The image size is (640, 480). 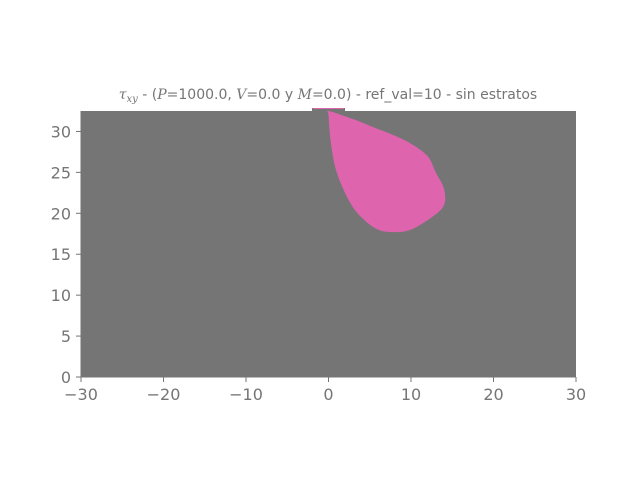 I want to click on x-tick-label-5: 20, so click(x=493, y=394).